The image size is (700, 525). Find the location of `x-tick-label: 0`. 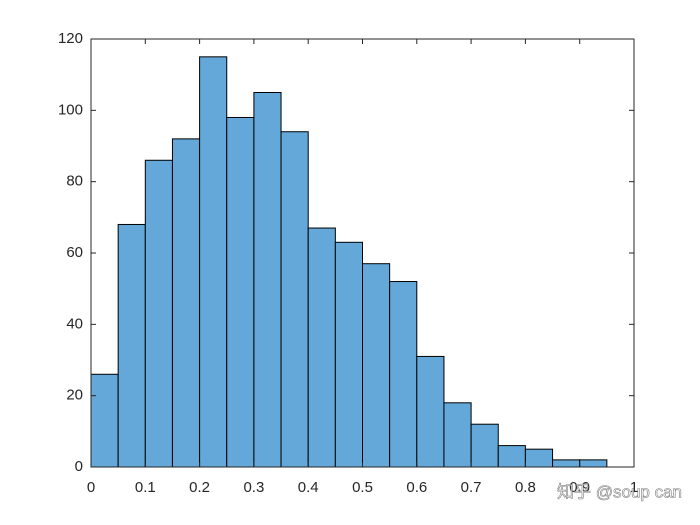

x-tick-label: 0 is located at coordinates (91, 487).